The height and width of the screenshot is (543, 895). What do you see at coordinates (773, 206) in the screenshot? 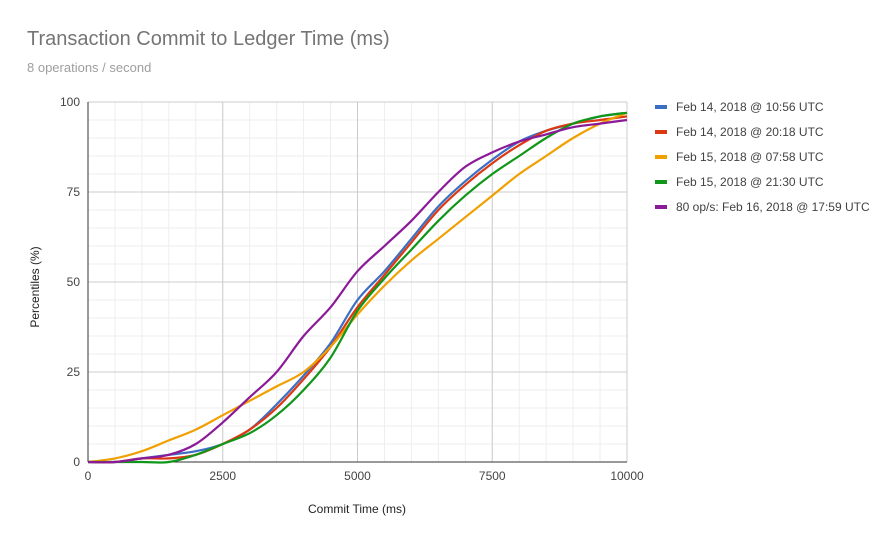
I see `legend-label: 80 op/s: Feb 16, 2018 @ 17:59 UTC` at bounding box center [773, 206].